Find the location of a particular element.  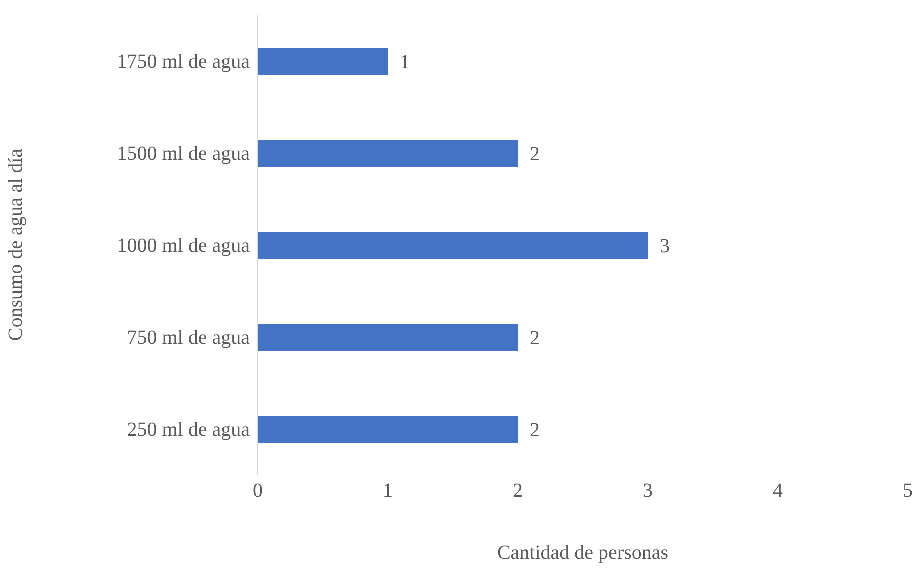

x-axis-title: Cantidad de personas is located at coordinates (583, 553).